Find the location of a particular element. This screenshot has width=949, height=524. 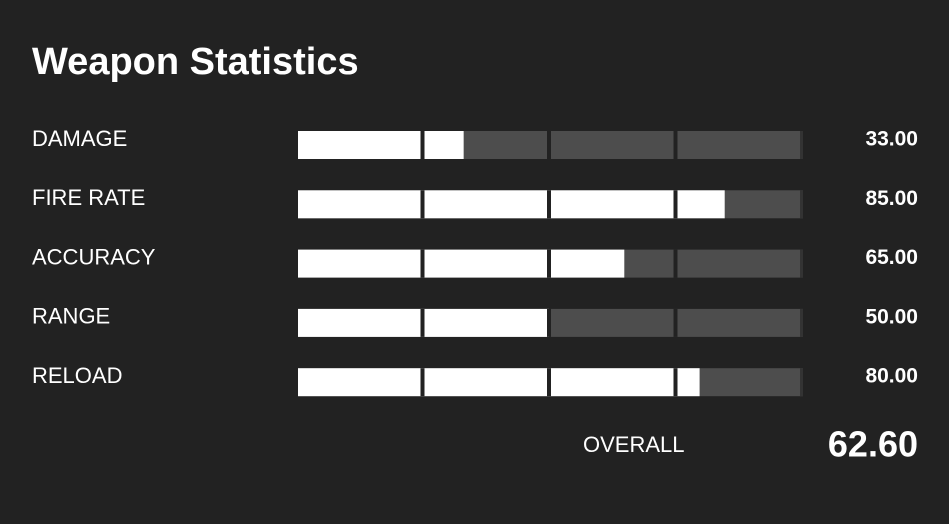

stat-value: 50.00 is located at coordinates (891, 316).